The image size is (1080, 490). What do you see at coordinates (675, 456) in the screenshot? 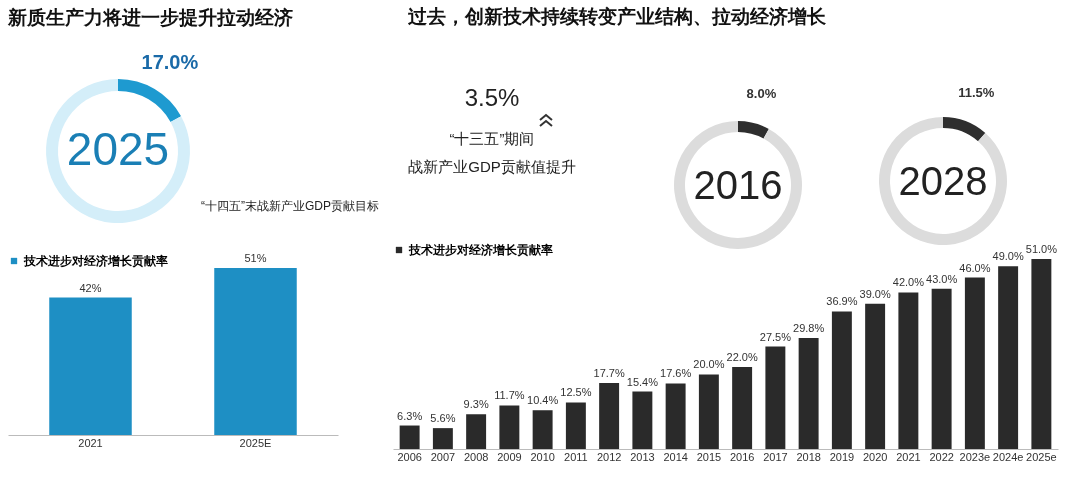
I see `x-tick-label: 2014` at bounding box center [675, 456].